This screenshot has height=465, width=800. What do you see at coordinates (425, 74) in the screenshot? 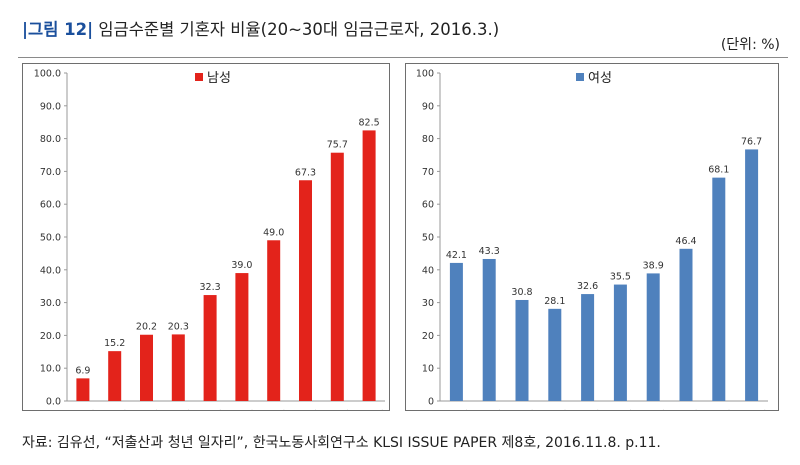
I see `female-y-tick-label: 100` at bounding box center [425, 74].